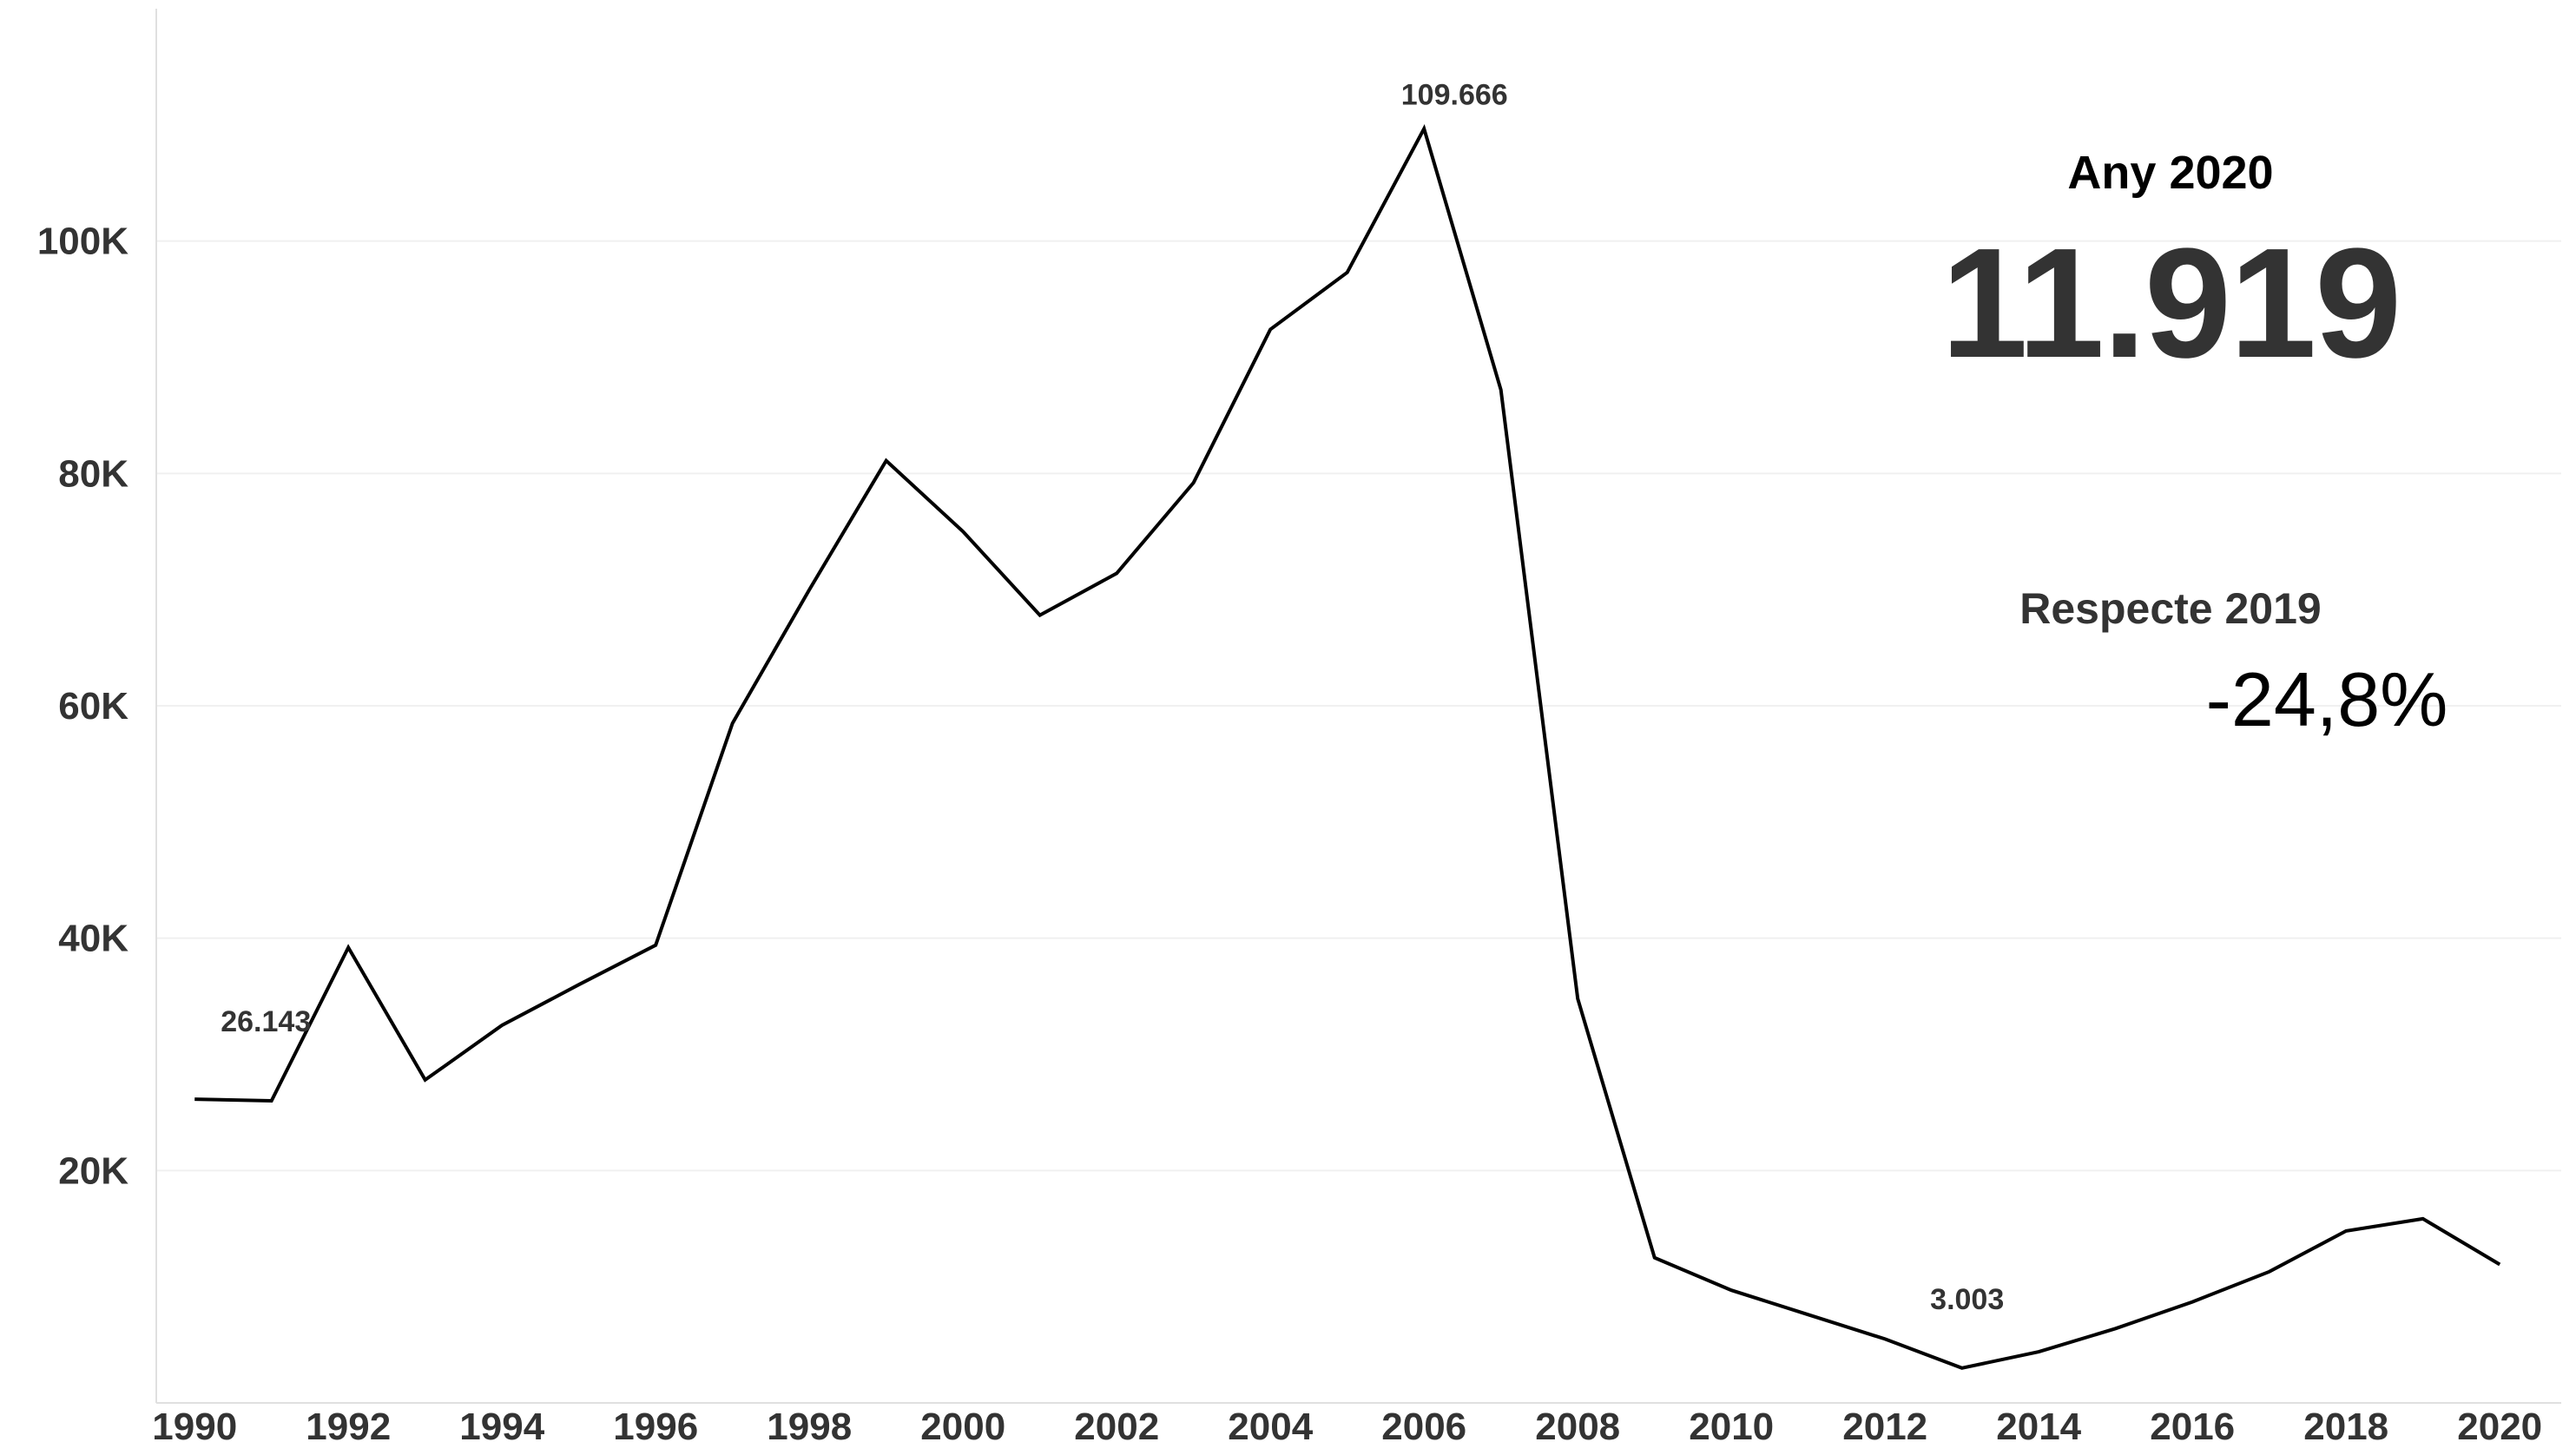  What do you see at coordinates (266, 1021) in the screenshot?
I see `data-label-1990: 26.143` at bounding box center [266, 1021].